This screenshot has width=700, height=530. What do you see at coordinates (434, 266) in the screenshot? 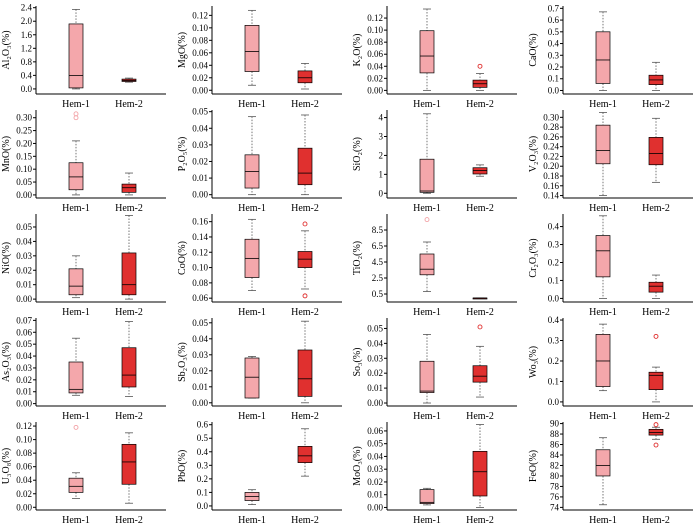
I see `chart-panel: 0.5 2.5 4.5 6.5 8.5 TiO₂(%) Hem-1 Hem-2` at bounding box center [434, 266].